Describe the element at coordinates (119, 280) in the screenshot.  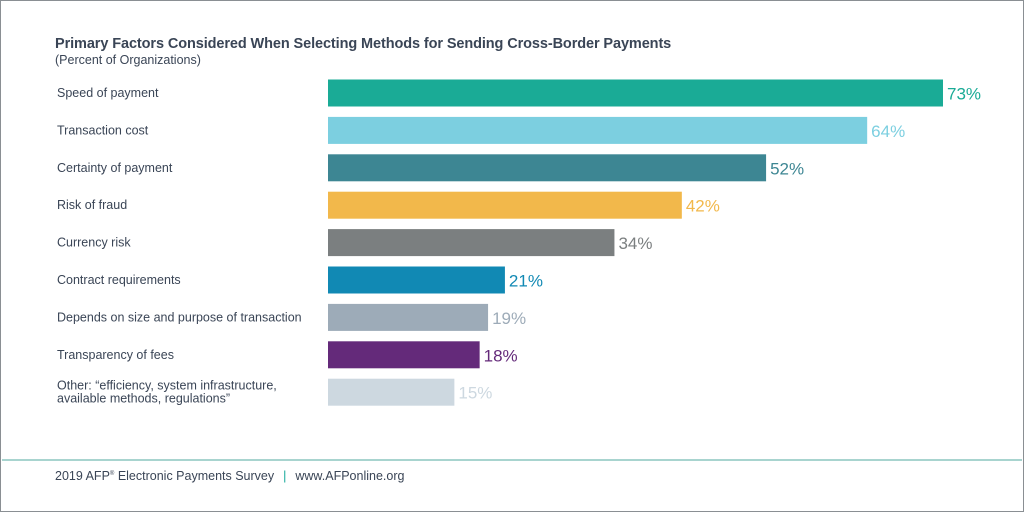
I see `category-label: Contract requirements` at that location.